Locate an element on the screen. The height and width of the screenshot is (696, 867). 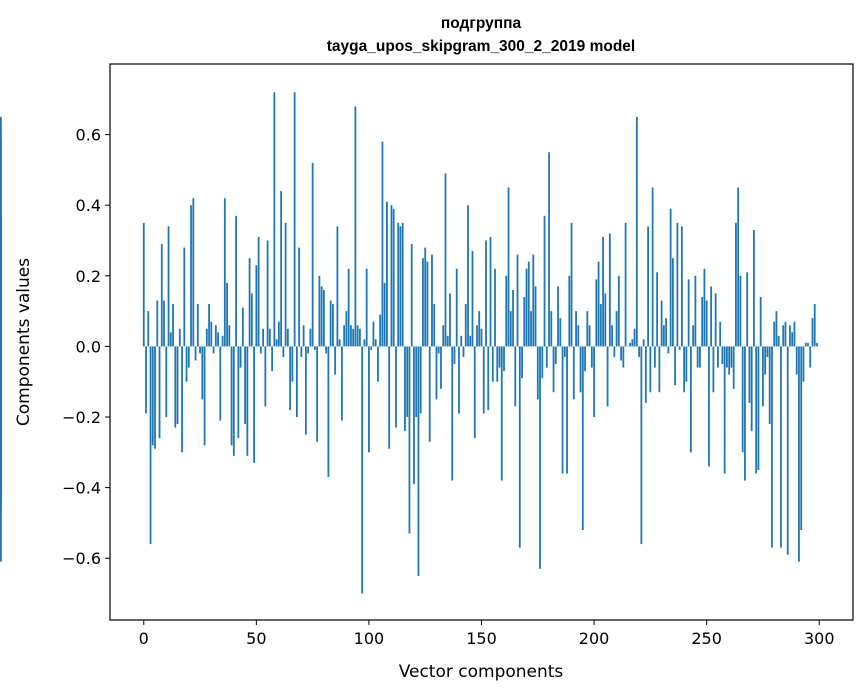
y-tick-label: 0.6 is located at coordinates (88, 135).